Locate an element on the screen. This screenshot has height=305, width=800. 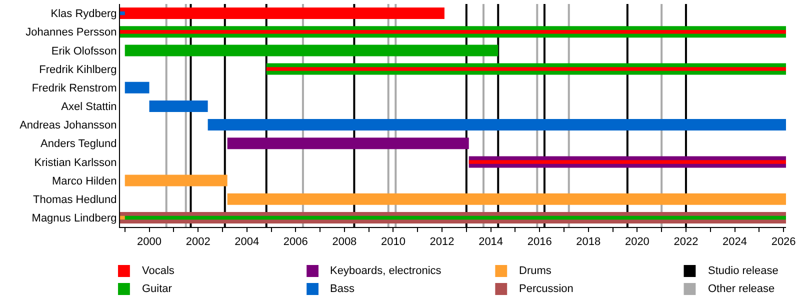
legend-label: Drums is located at coordinates (535, 271).